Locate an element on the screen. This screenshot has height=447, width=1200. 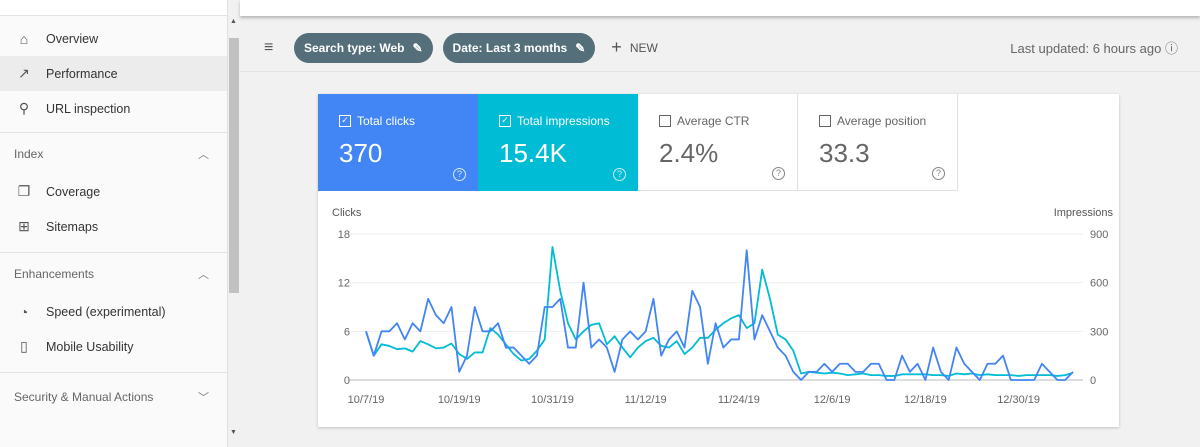
metric-total-impressions: ✓ Total impressions 15.4K? is located at coordinates (558, 142).